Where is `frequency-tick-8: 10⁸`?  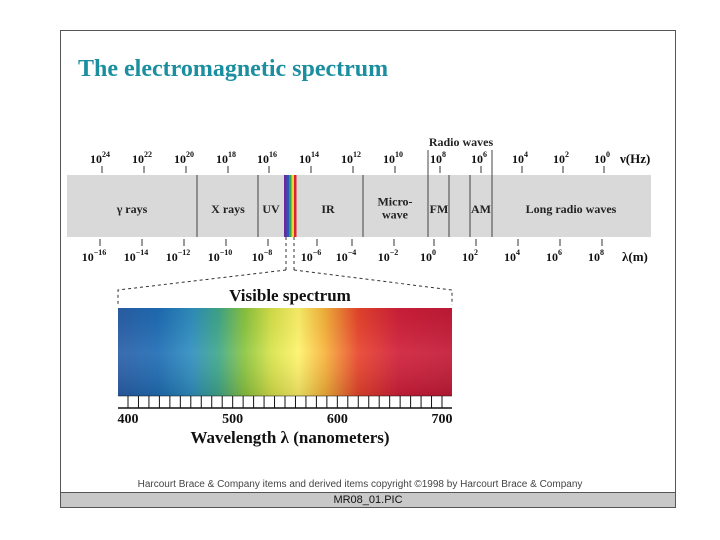 frequency-tick-8: 10⁸ is located at coordinates (438, 158).